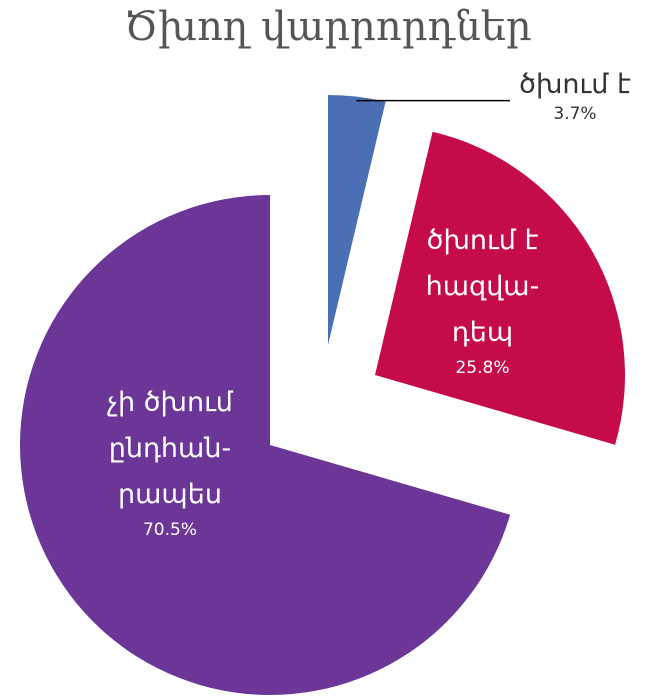 The width and height of the screenshot is (656, 697). What do you see at coordinates (169, 530) in the screenshot?
I see `value-label: 70.5%` at bounding box center [169, 530].